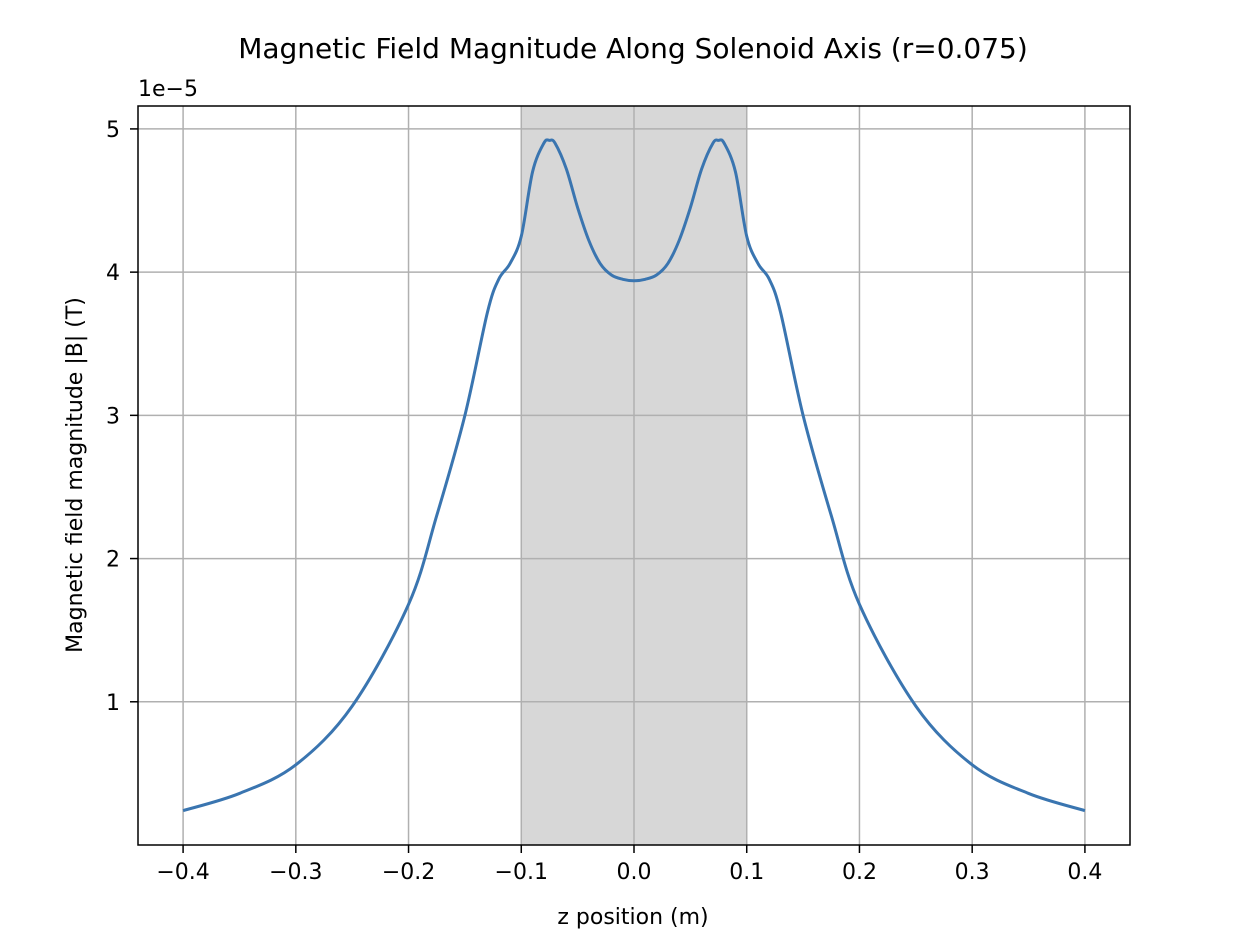 The image size is (1243, 942). Describe the element at coordinates (746, 872) in the screenshot. I see `x-tick-label: 0.1` at that location.